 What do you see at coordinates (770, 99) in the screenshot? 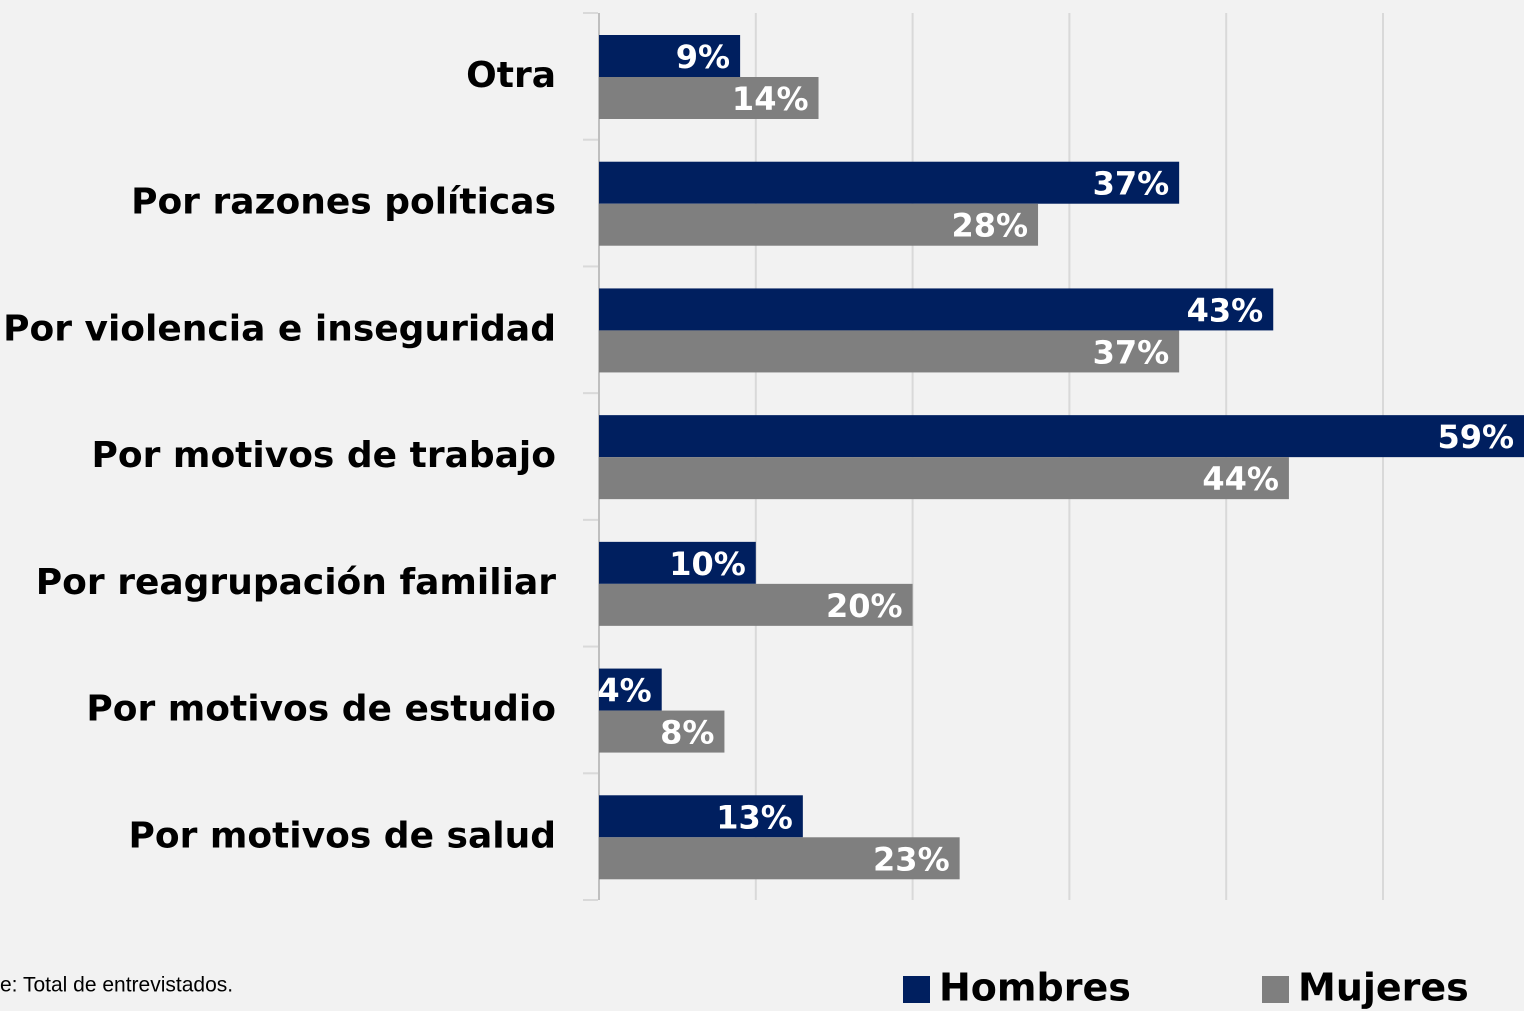
I see `data-label: 14%` at bounding box center [770, 99].